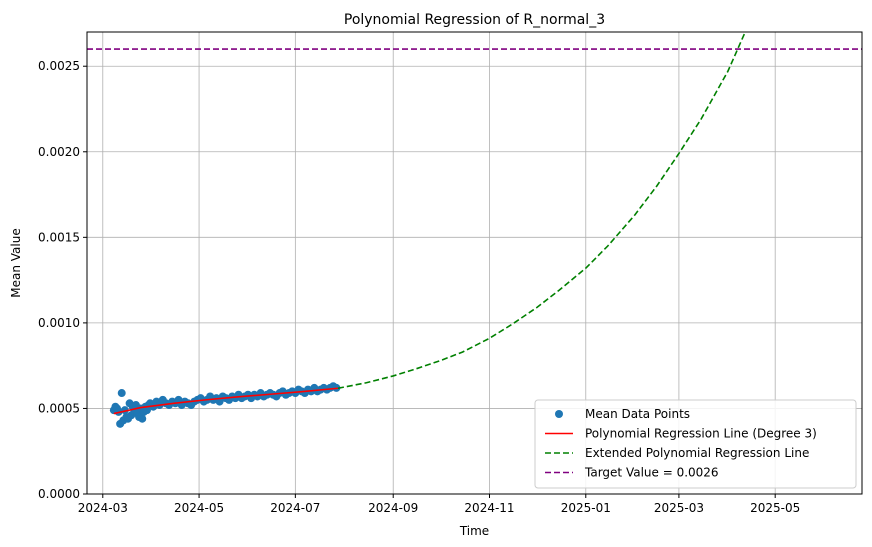 This screenshot has height=547, width=872. Describe the element at coordinates (586, 508) in the screenshot. I see `x-tick-label: 2025-01` at that location.